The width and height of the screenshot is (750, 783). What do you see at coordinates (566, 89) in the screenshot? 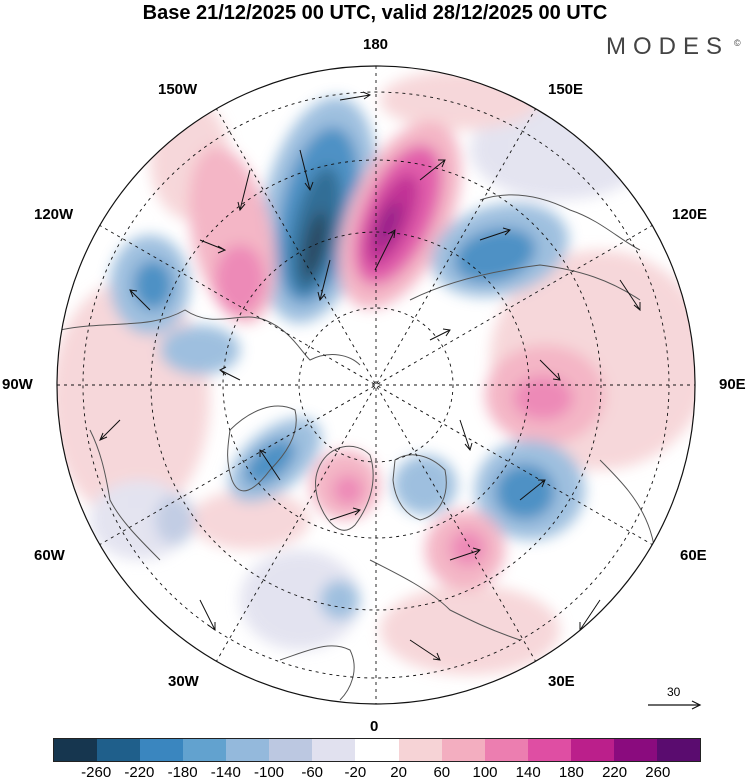
I see `label-150e: 150E` at bounding box center [566, 89].